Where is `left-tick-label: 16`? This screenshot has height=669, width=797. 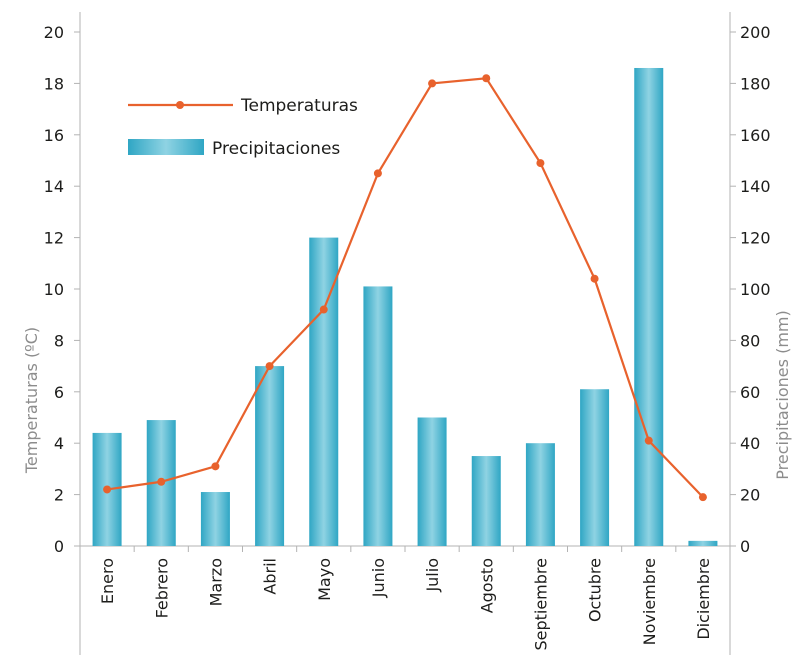 left-tick-label: 16 is located at coordinates (54, 135).